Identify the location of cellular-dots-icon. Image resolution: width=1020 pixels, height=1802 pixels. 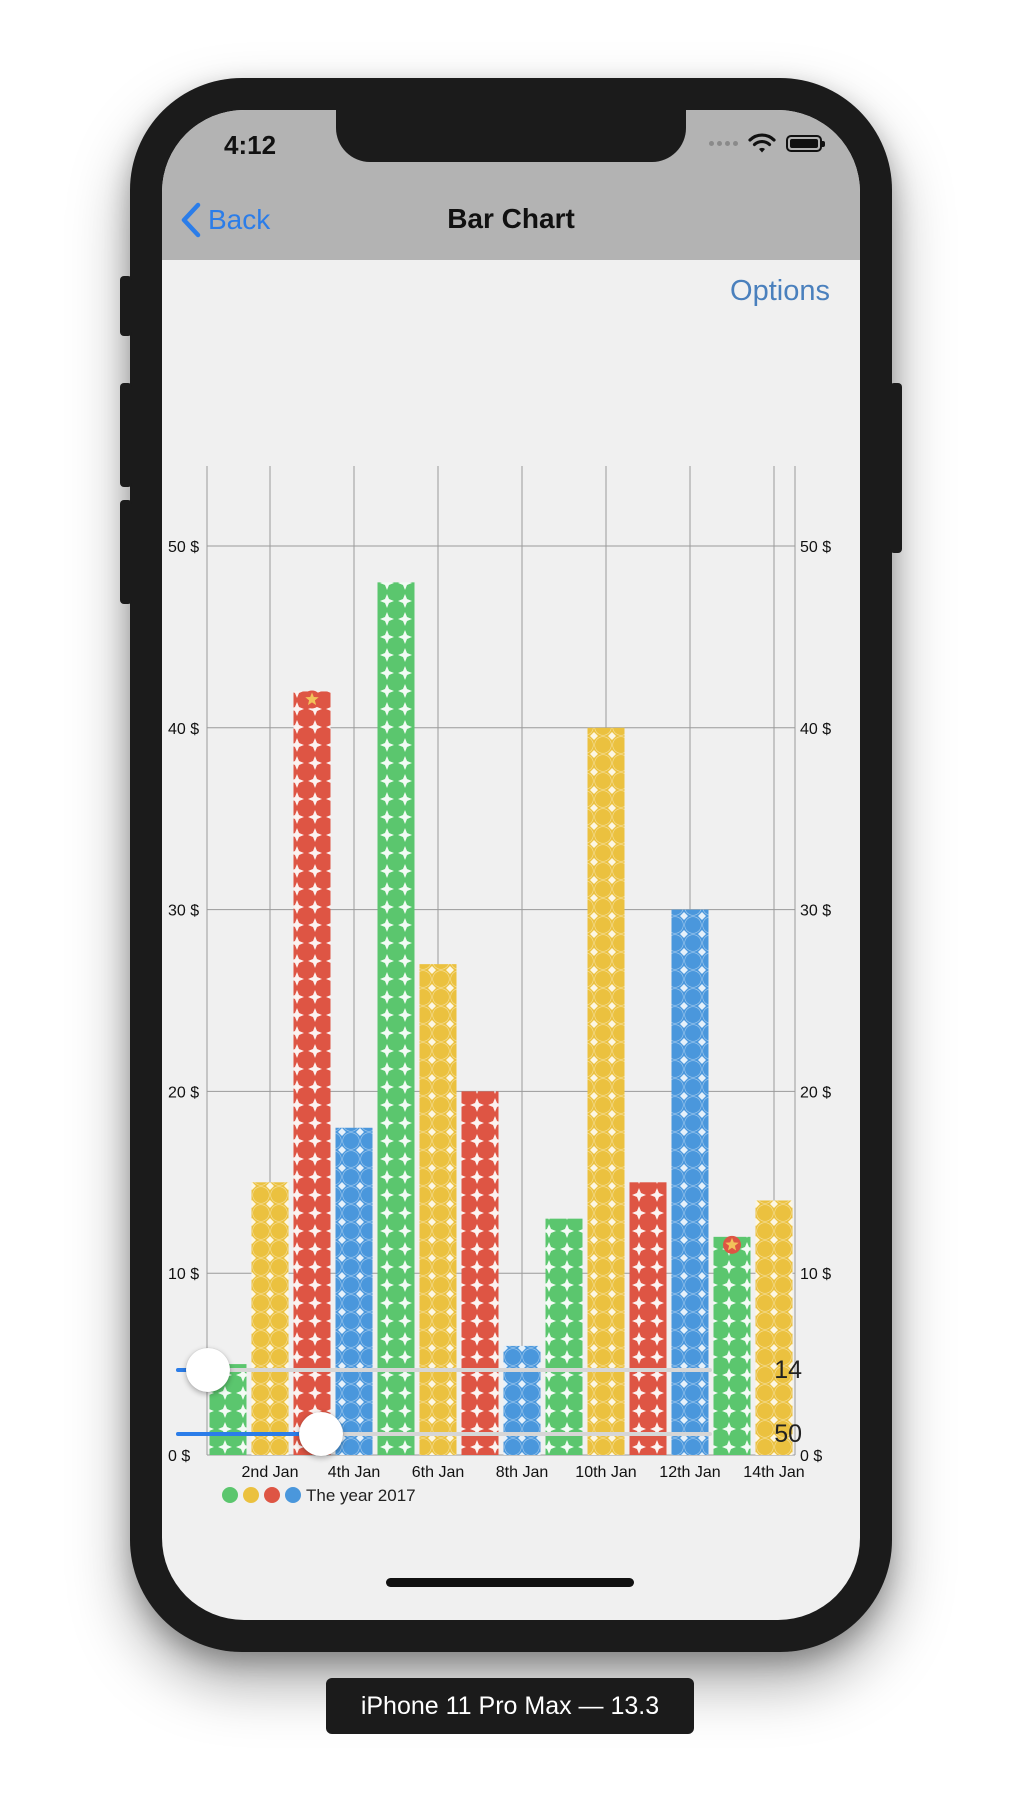
(723, 143).